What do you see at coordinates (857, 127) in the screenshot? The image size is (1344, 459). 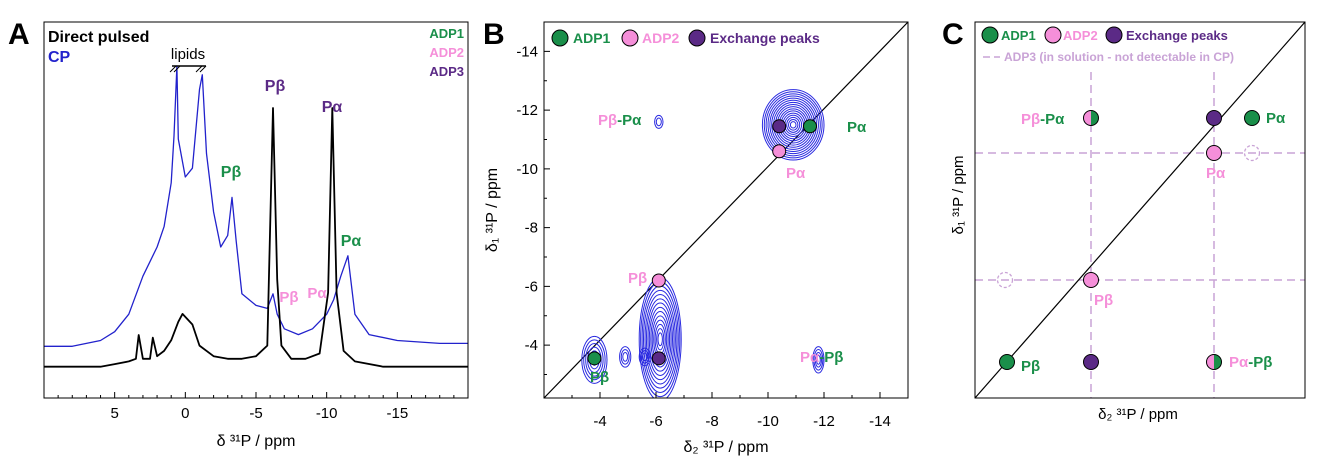 I see `b-label-pa-adp1: Pα` at bounding box center [857, 127].